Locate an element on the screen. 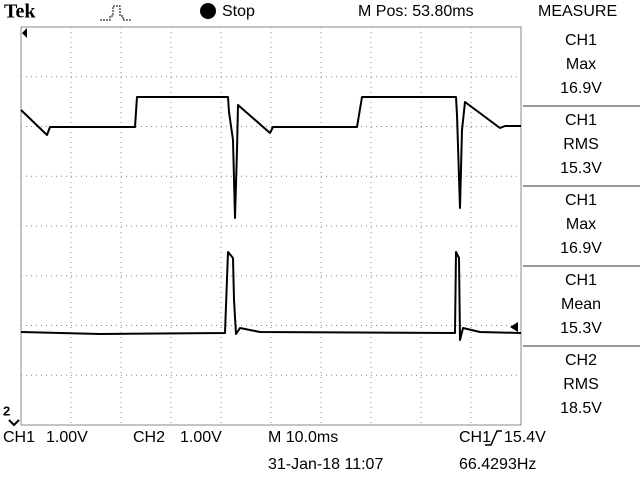 This screenshot has width=640, height=480. trigger-slope is located at coordinates (493, 438).